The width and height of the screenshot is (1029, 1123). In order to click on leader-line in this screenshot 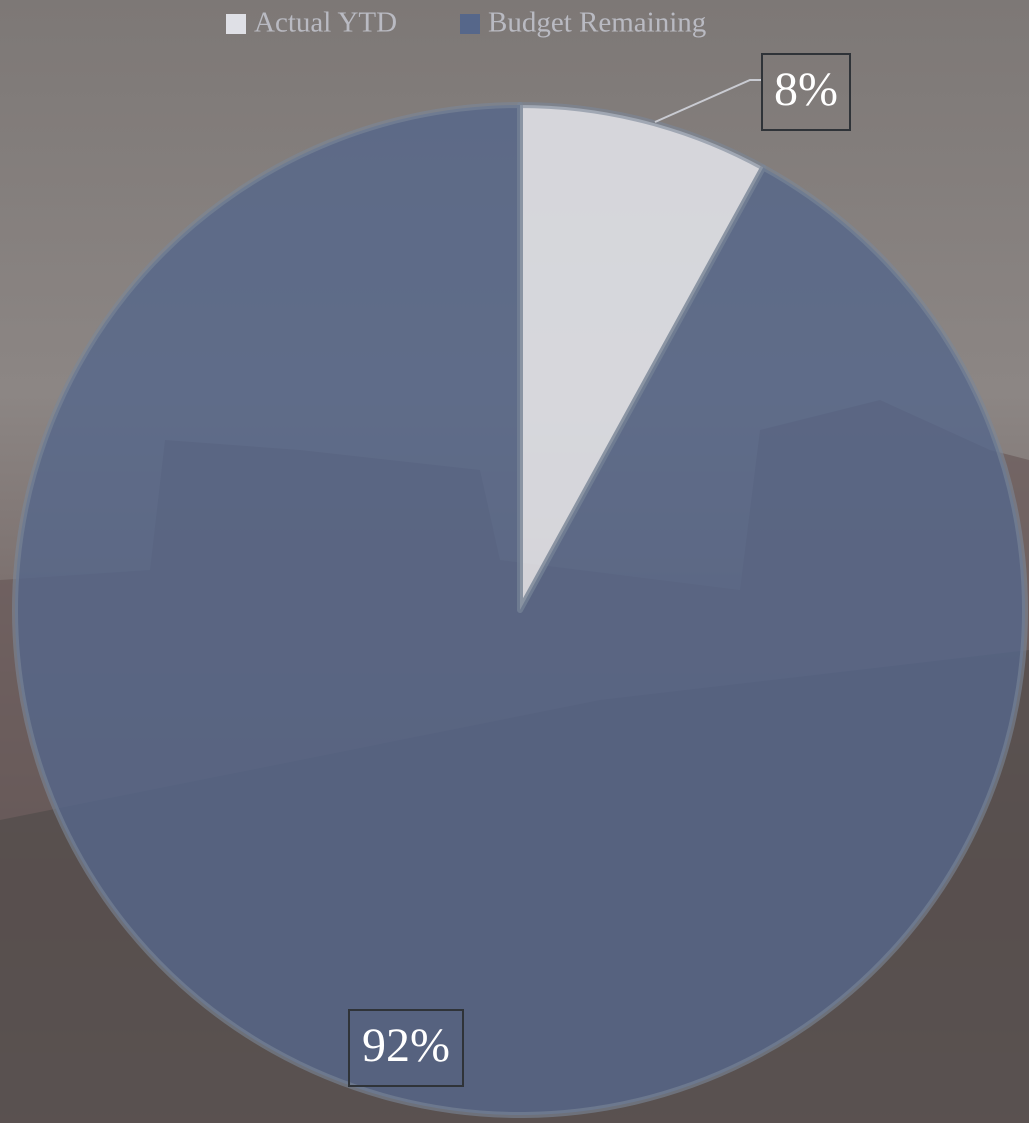, I will do `click(708, 101)`.